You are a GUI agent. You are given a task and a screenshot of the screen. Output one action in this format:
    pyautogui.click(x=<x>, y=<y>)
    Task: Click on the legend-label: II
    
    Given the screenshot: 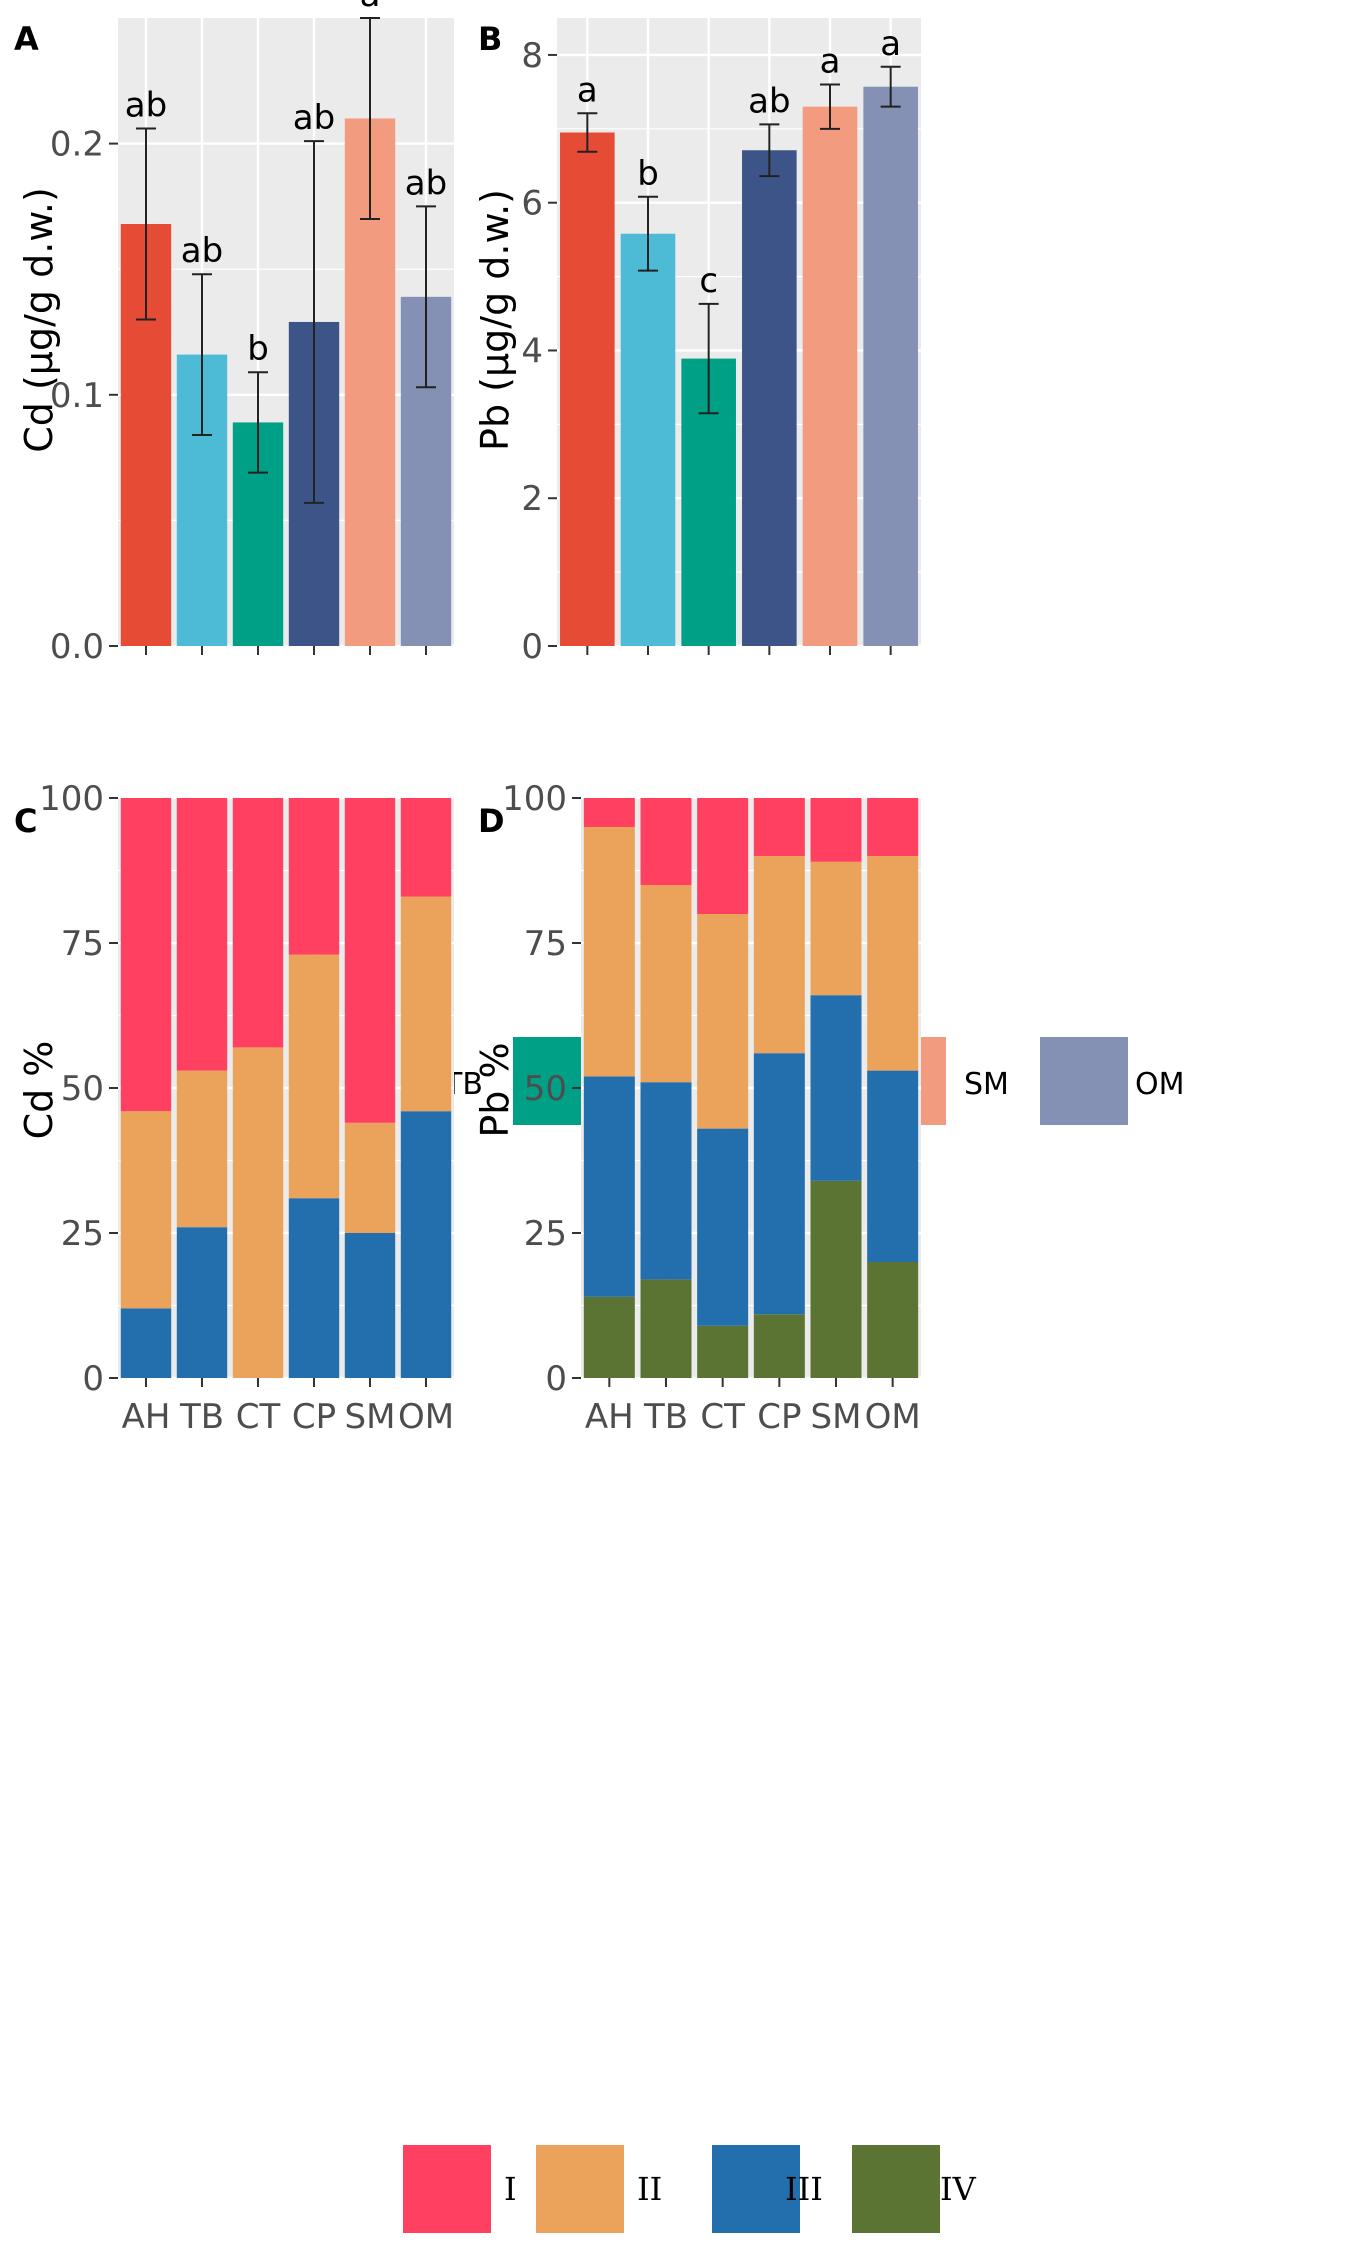 What is the action you would take?
    pyautogui.click(x=649, y=2189)
    